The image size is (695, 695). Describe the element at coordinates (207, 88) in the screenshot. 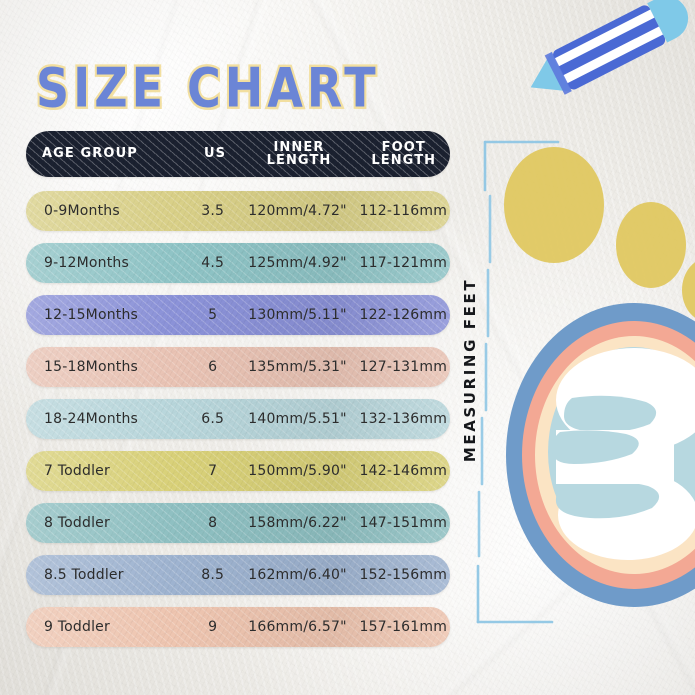

I see `page-title: SIZE CHART` at that location.